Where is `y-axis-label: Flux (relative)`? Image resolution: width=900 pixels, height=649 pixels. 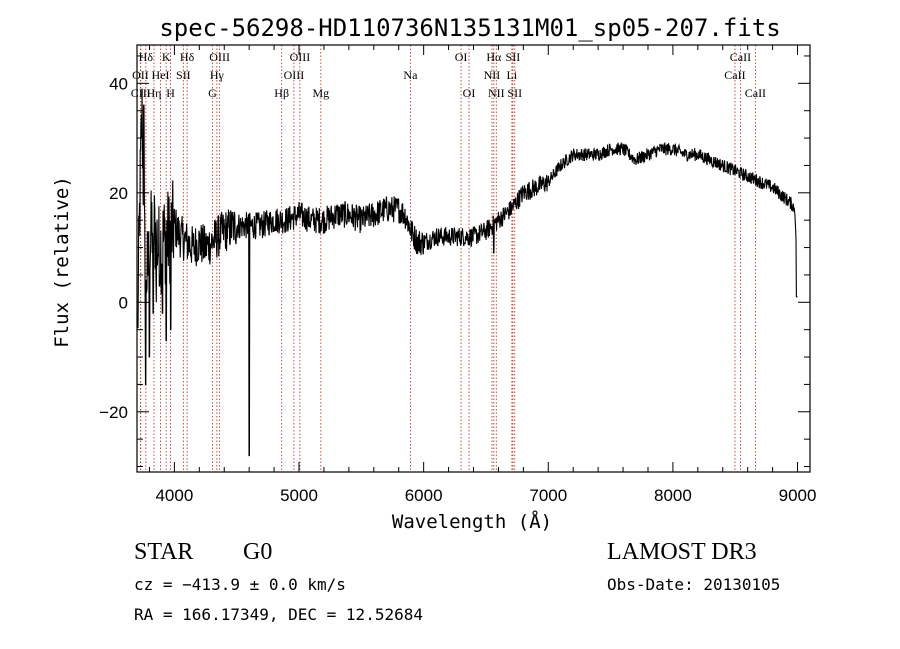 y-axis-label: Flux (relative) is located at coordinates (62, 262).